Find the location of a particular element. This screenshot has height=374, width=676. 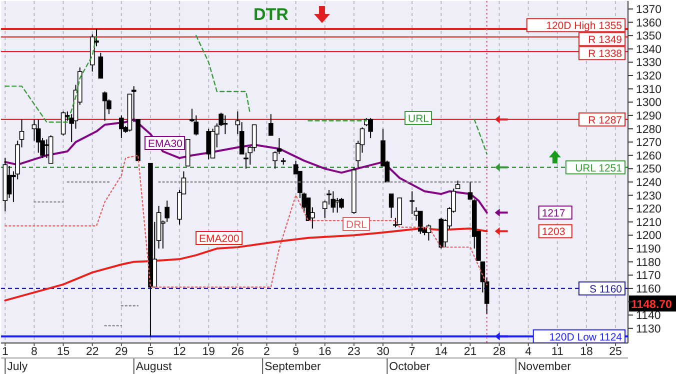

y-tick-label: 1180 is located at coordinates (648, 262).